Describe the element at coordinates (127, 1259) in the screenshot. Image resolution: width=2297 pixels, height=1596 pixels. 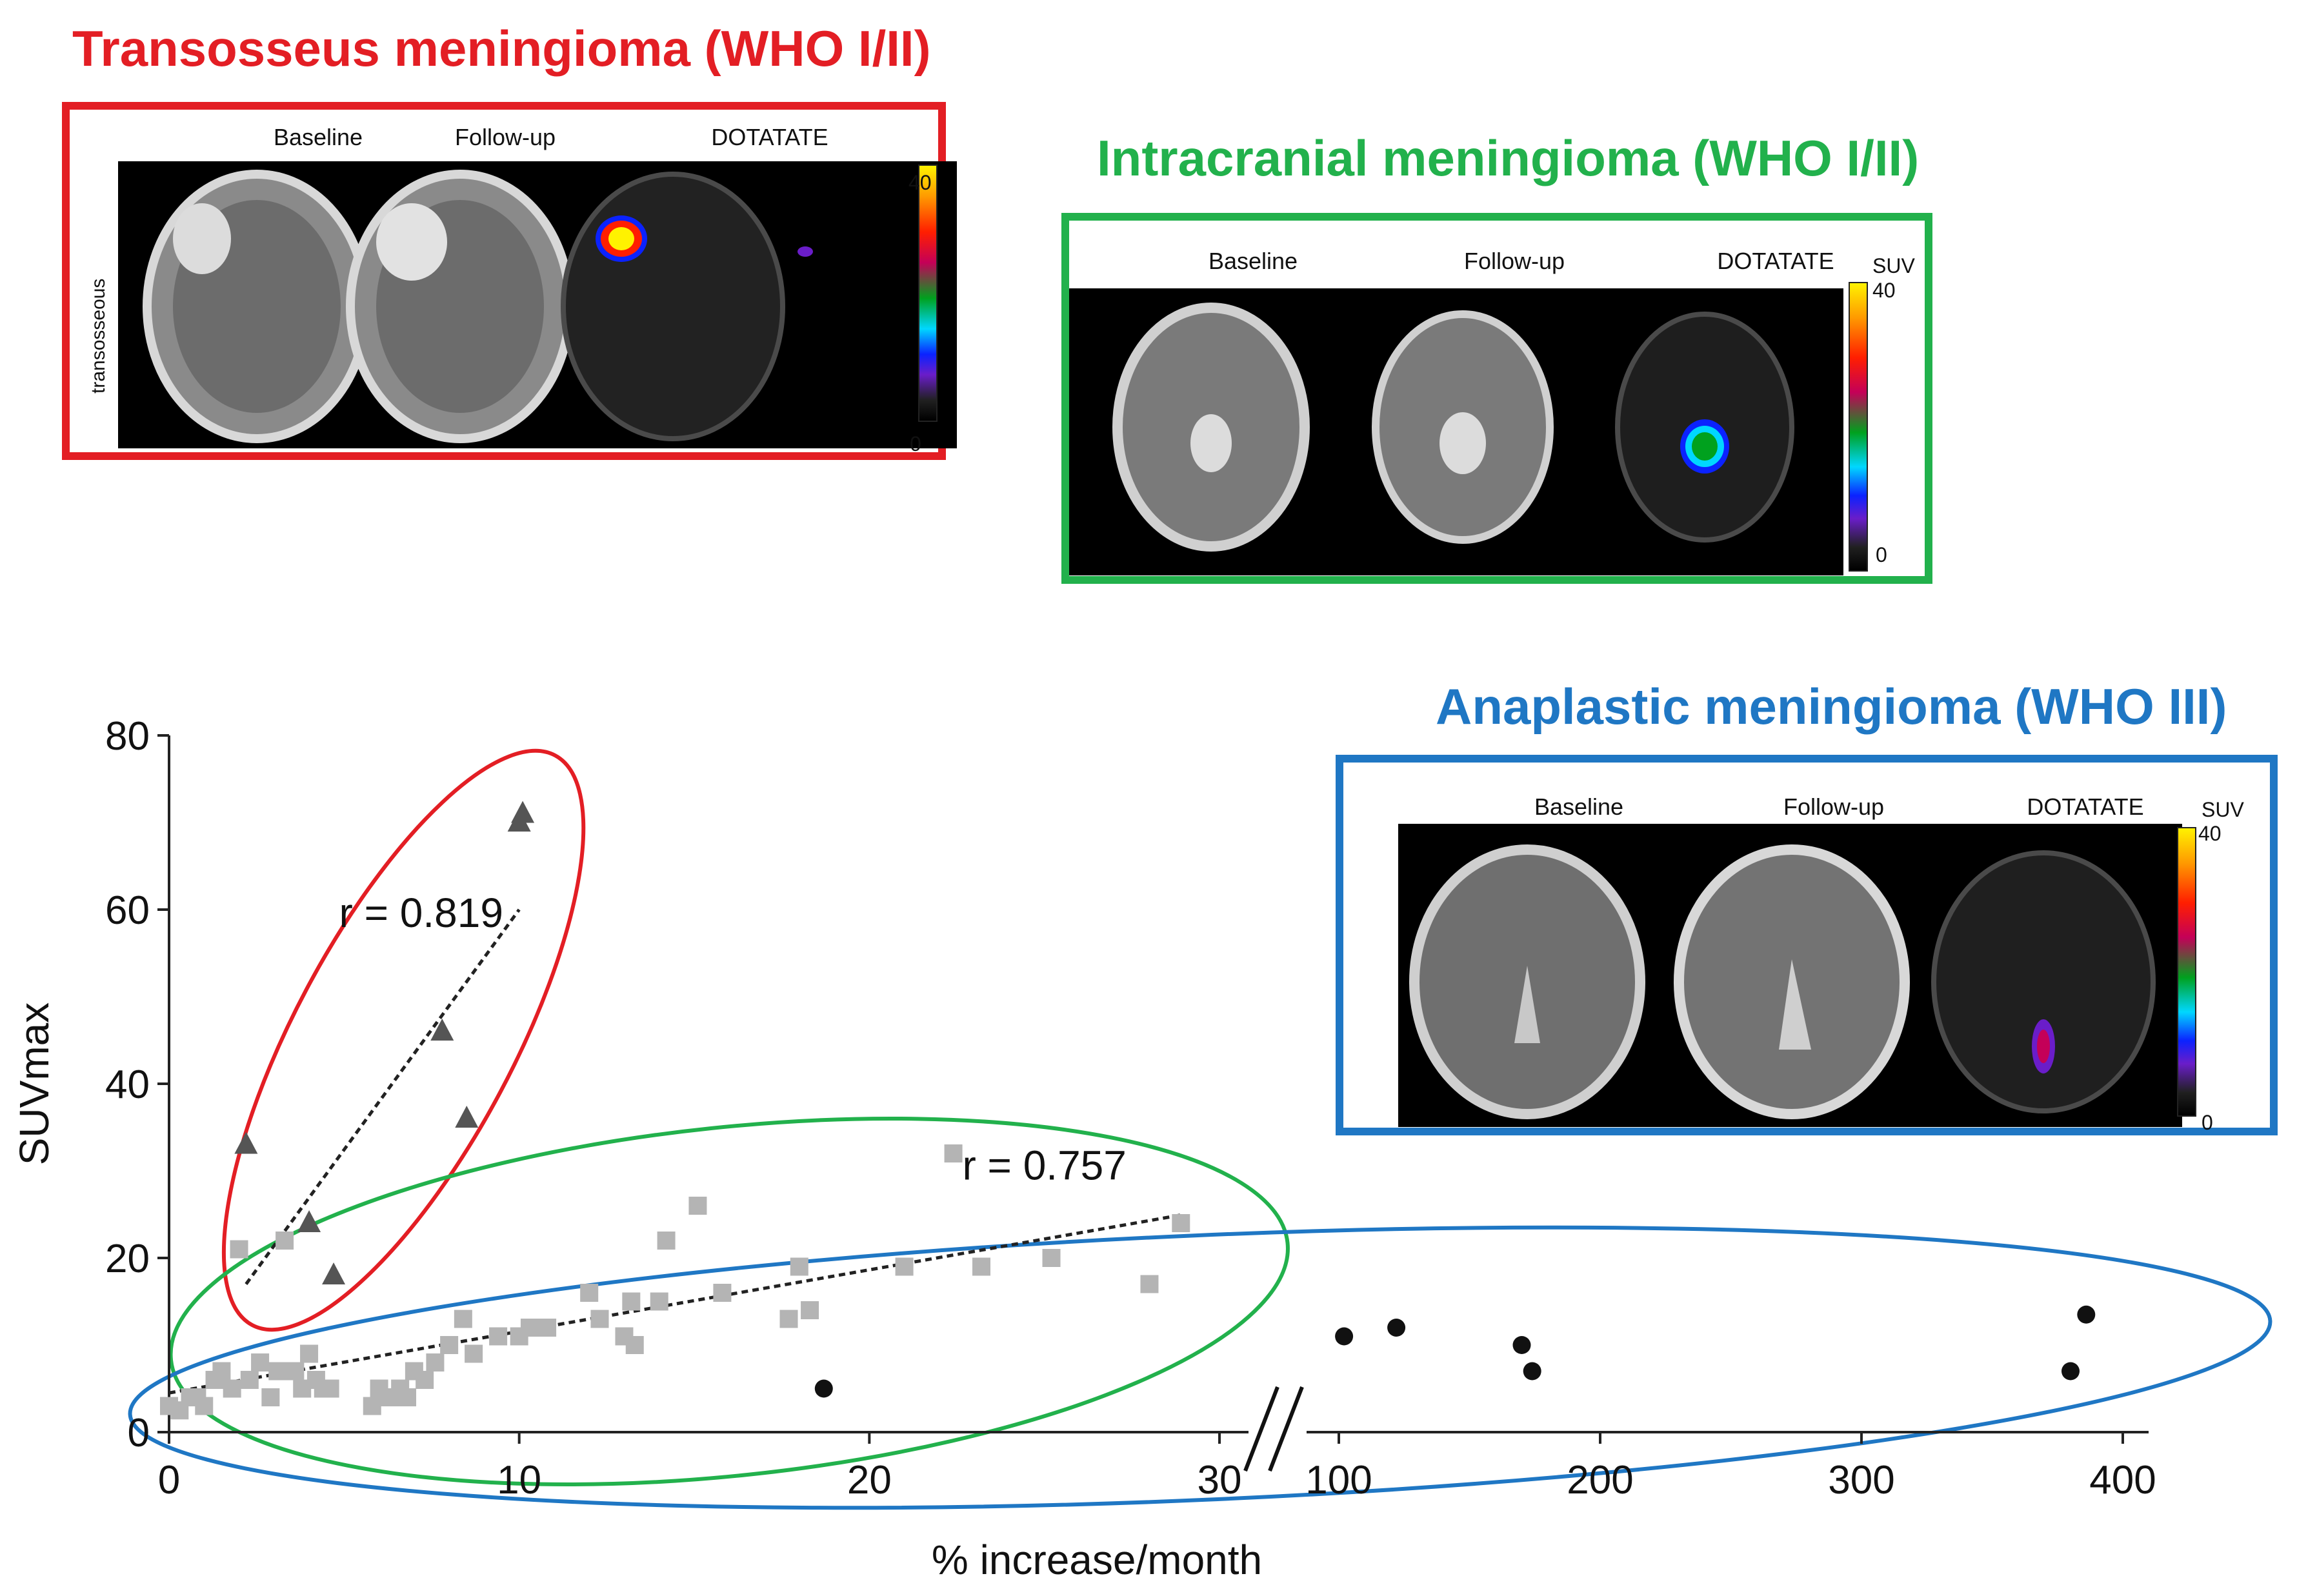
I see `y-tick-label: 20` at that location.